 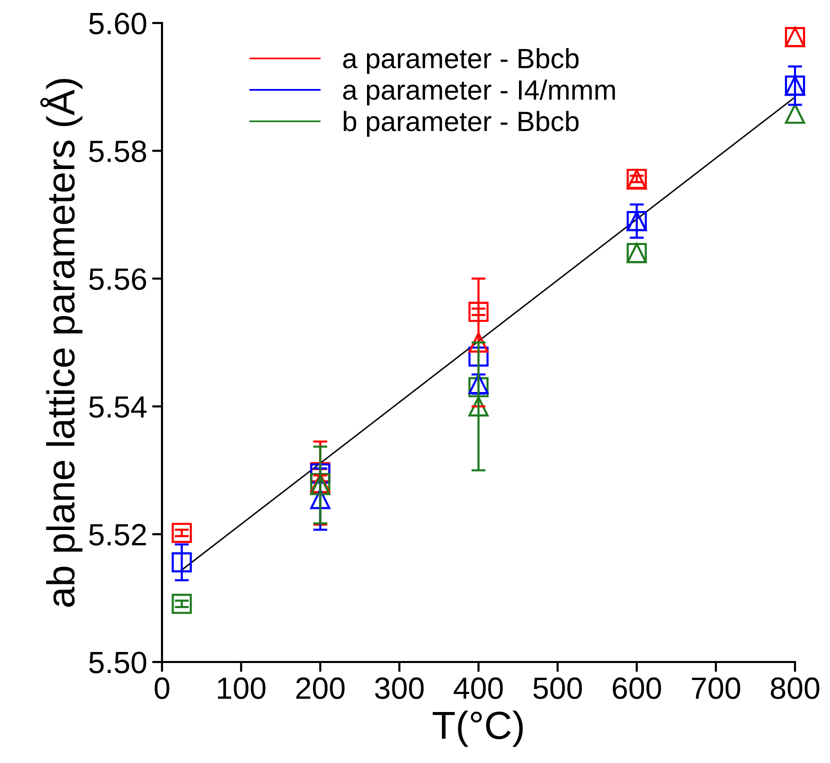 I want to click on legend-label: b parameter - Bbcb, so click(x=461, y=123).